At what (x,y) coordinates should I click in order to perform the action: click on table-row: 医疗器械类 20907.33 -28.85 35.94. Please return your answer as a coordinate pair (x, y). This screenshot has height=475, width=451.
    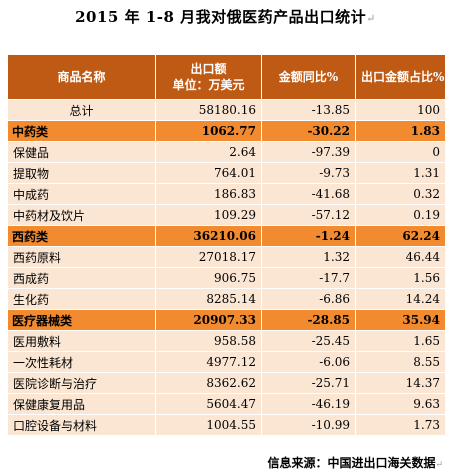
    Looking at the image, I should click on (226, 320).